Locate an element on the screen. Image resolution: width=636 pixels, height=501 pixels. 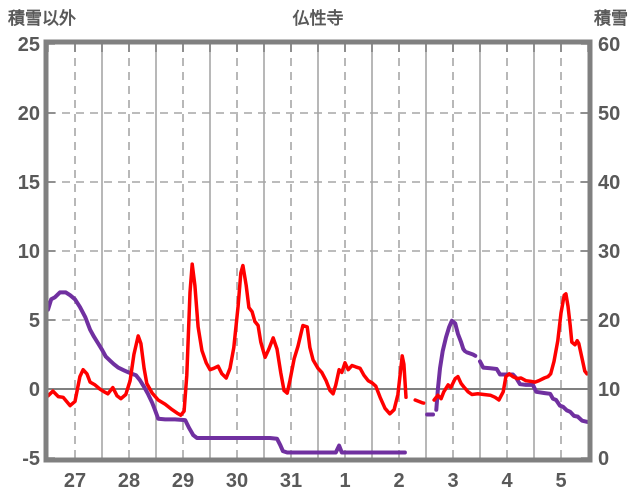
x-axis-tick-label: 3 is located at coordinates (452, 481).